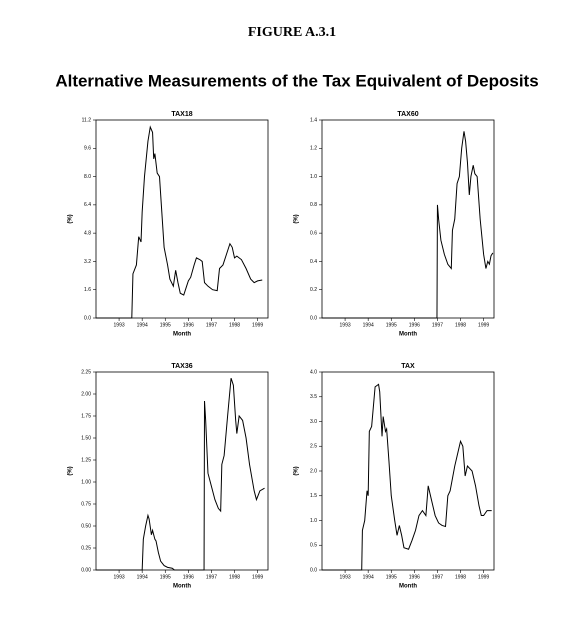 The image size is (585, 641). What do you see at coordinates (86, 526) in the screenshot?
I see `y-tick-label: 0.50` at bounding box center [86, 526].